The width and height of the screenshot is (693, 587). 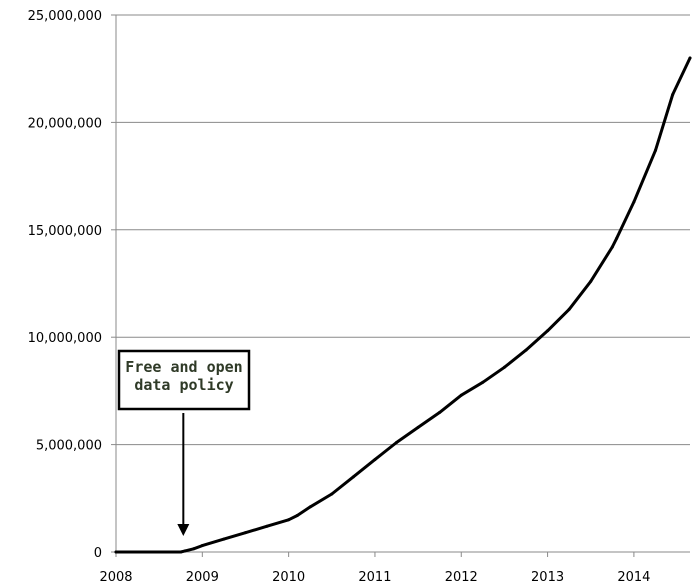 What do you see at coordinates (288, 577) in the screenshot?
I see `x-tick-label-2: 2010` at bounding box center [288, 577].